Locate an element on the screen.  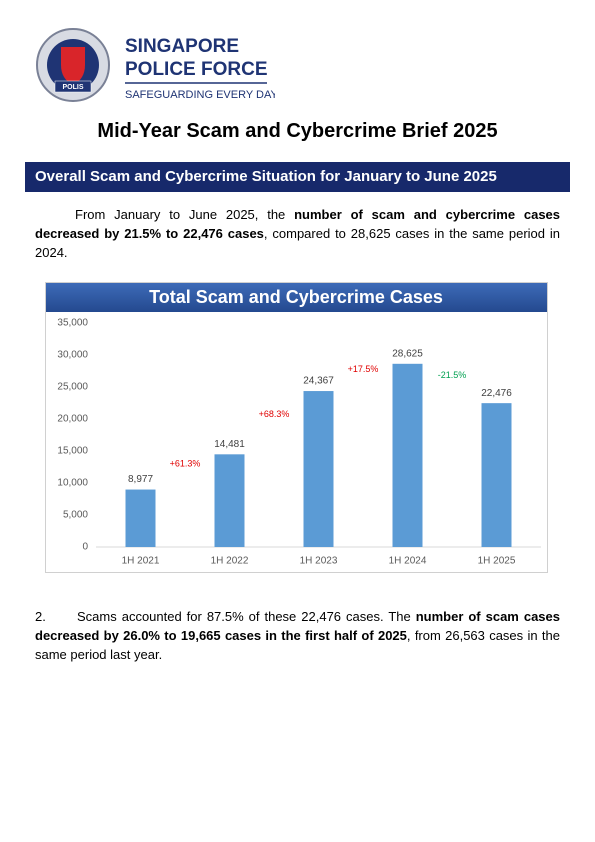
text-run: From January to June 2025, the is located at coordinates (185, 214).